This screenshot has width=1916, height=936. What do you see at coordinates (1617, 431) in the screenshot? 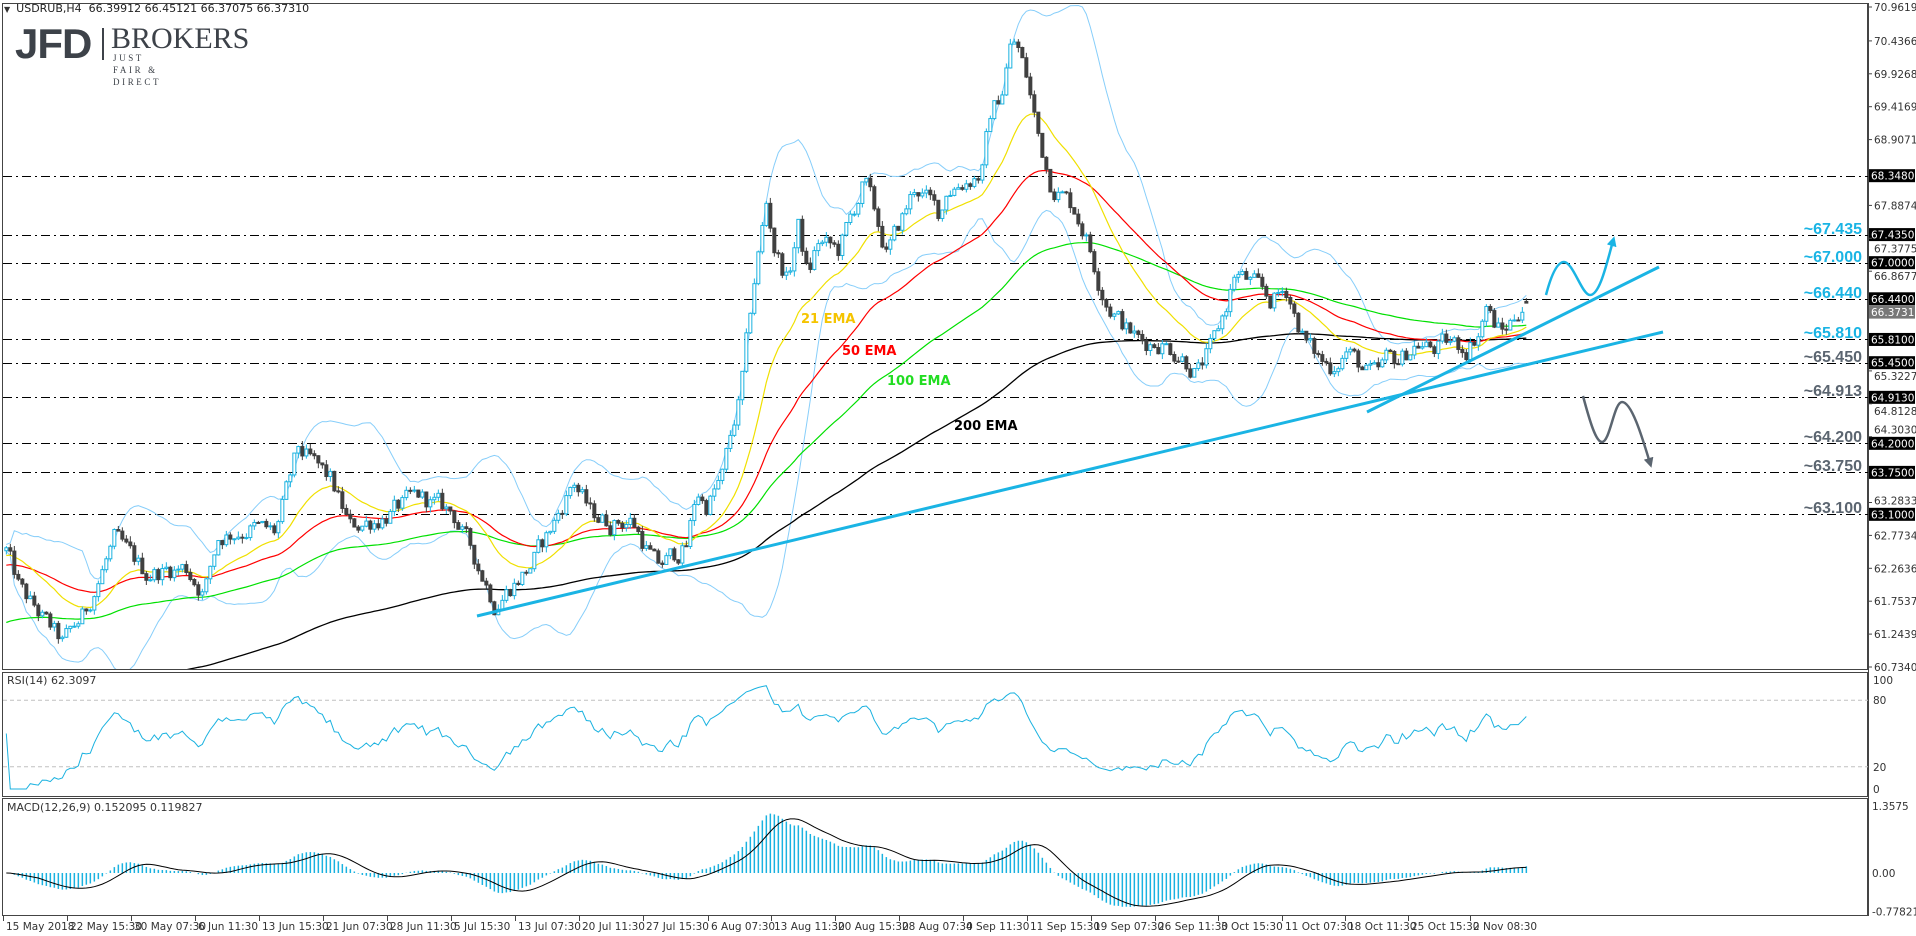
I see `bearish-scenario-arrow` at bounding box center [1617, 431].